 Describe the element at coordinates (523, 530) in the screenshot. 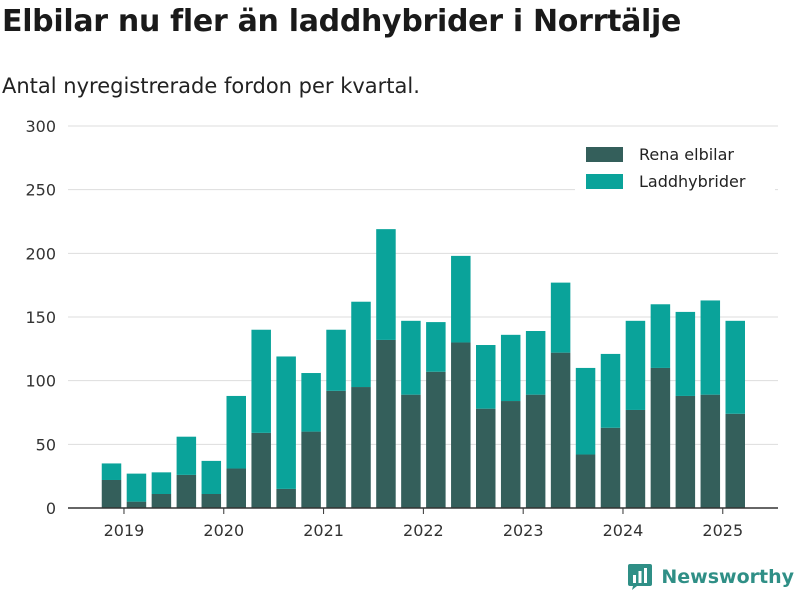

I see `x-tick-label: 2023` at that location.